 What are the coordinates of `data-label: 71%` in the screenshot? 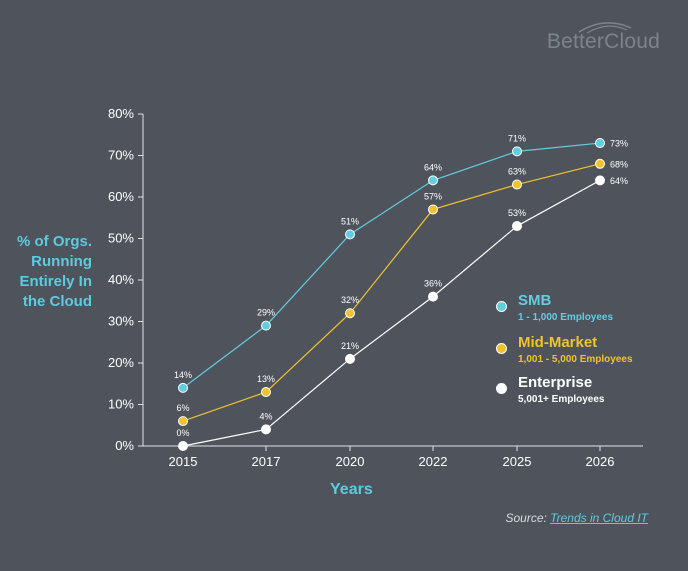 It's located at (517, 138).